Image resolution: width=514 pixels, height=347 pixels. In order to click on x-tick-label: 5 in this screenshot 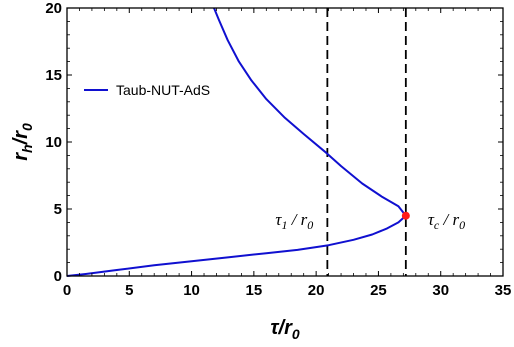, I will do `click(129, 290)`.